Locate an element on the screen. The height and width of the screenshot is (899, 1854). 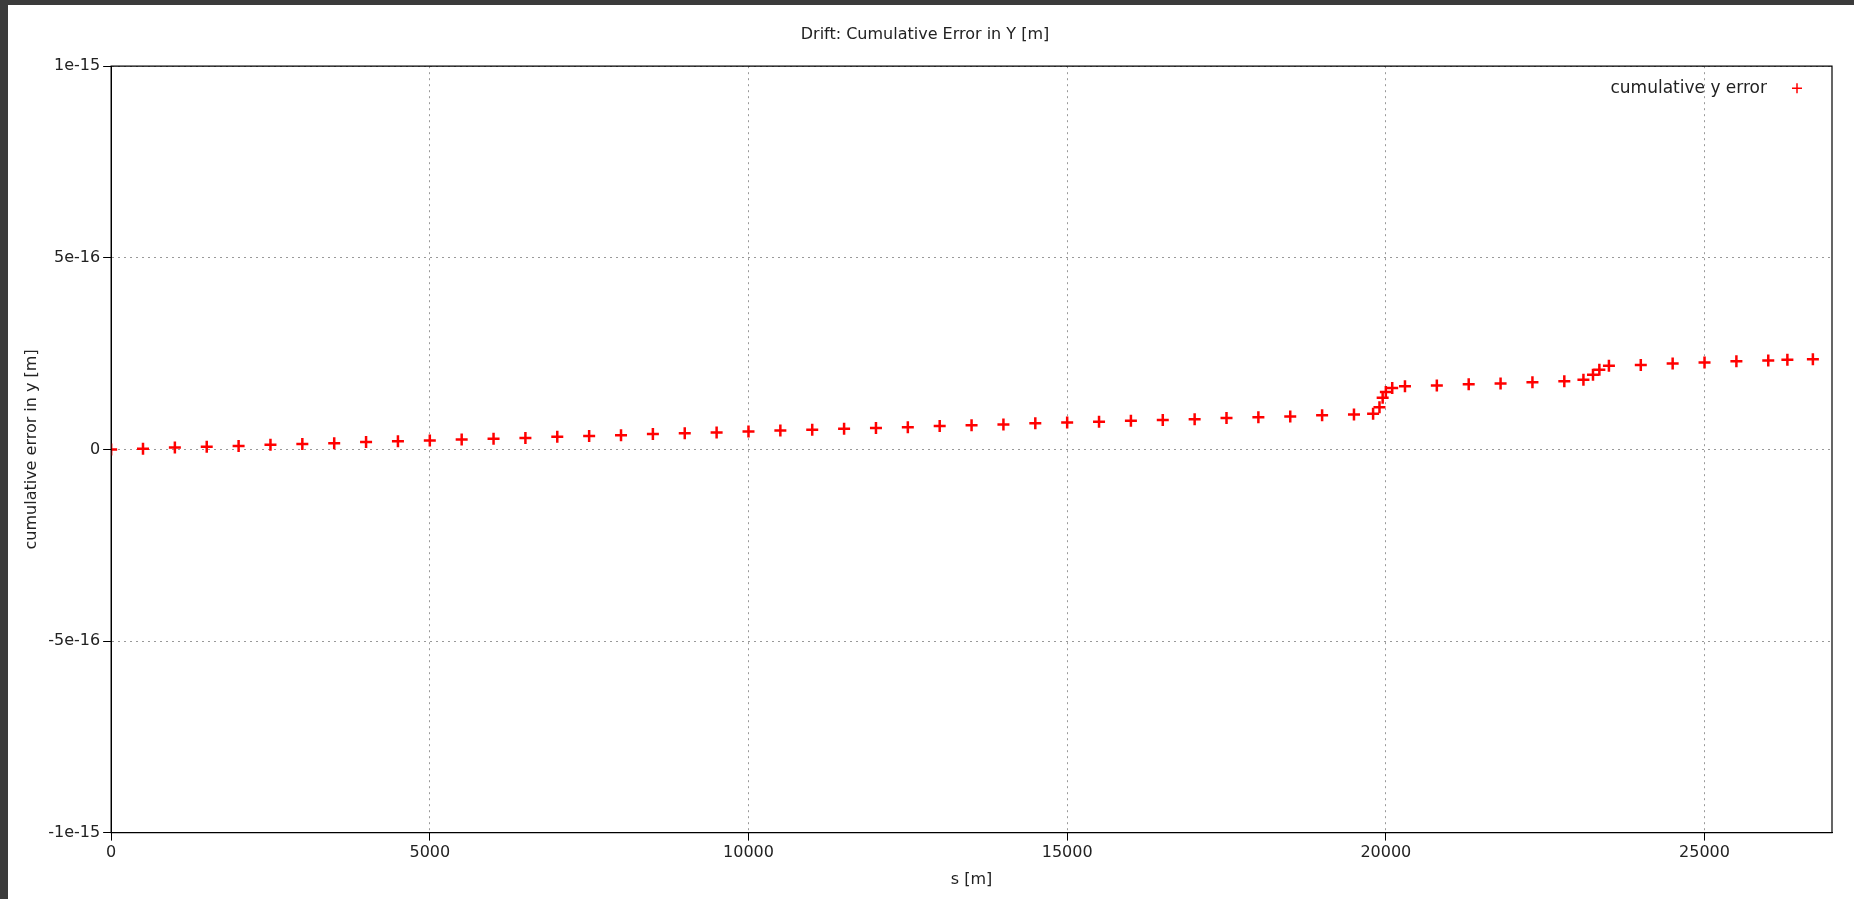
y-tick-label: -1e-15 is located at coordinates (74, 831).